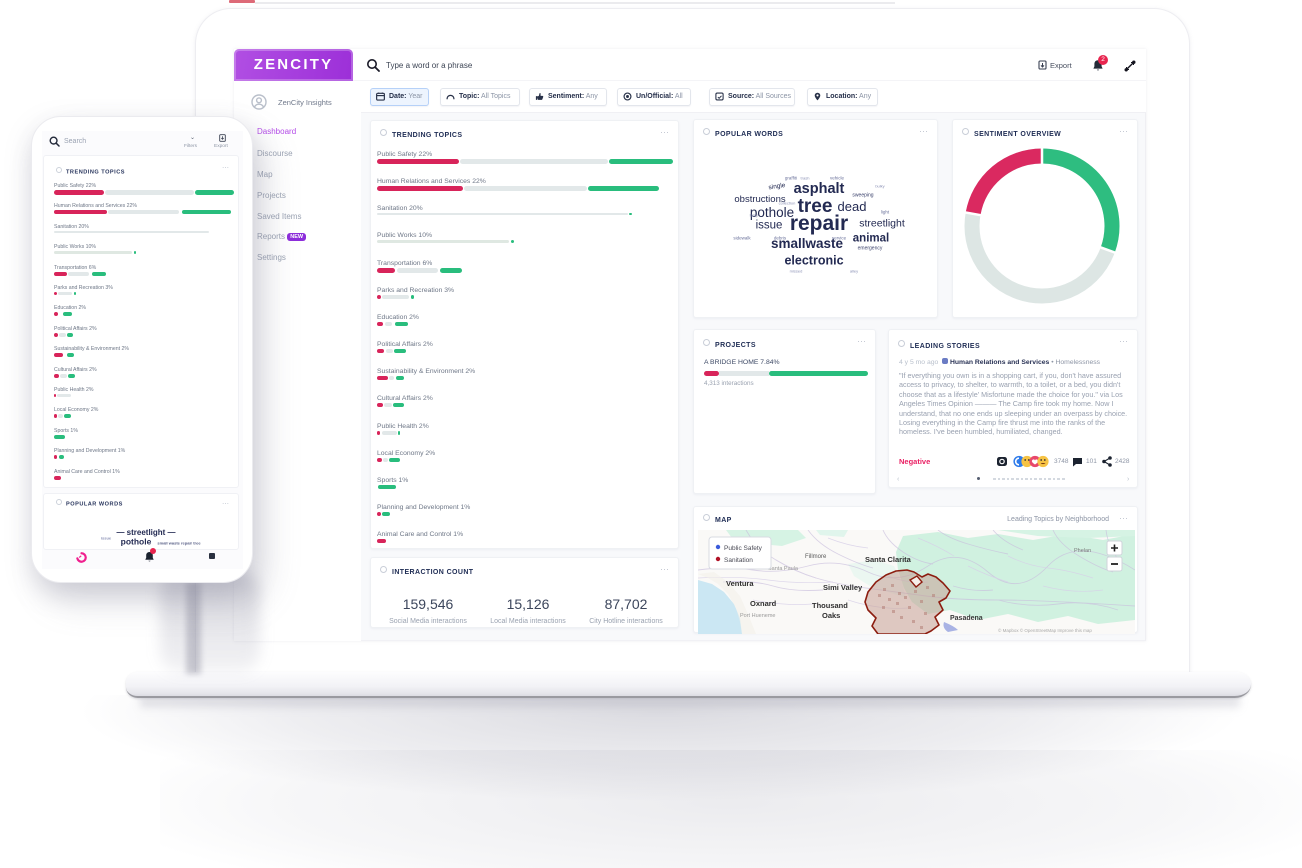 This screenshot has width=1302, height=868. What do you see at coordinates (1082, 551) in the screenshot?
I see `svg-text: Phelan` at bounding box center [1082, 551].